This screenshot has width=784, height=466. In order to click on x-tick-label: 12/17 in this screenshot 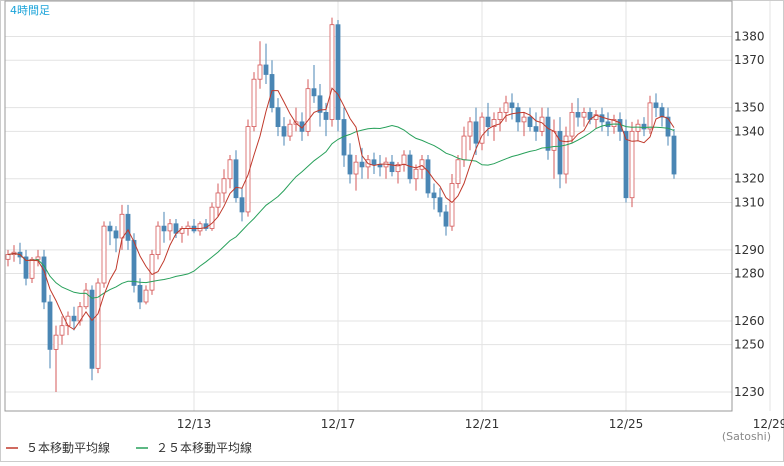, I will do `click(338, 424)`.